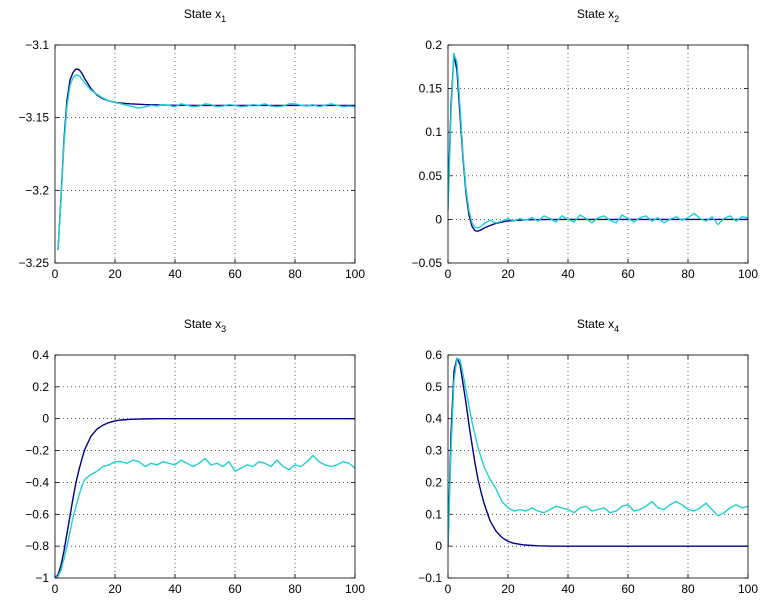 Image resolution: width=761 pixels, height=610 pixels. Describe the element at coordinates (598, 15) in the screenshot. I see `chart-title: State x2` at that location.